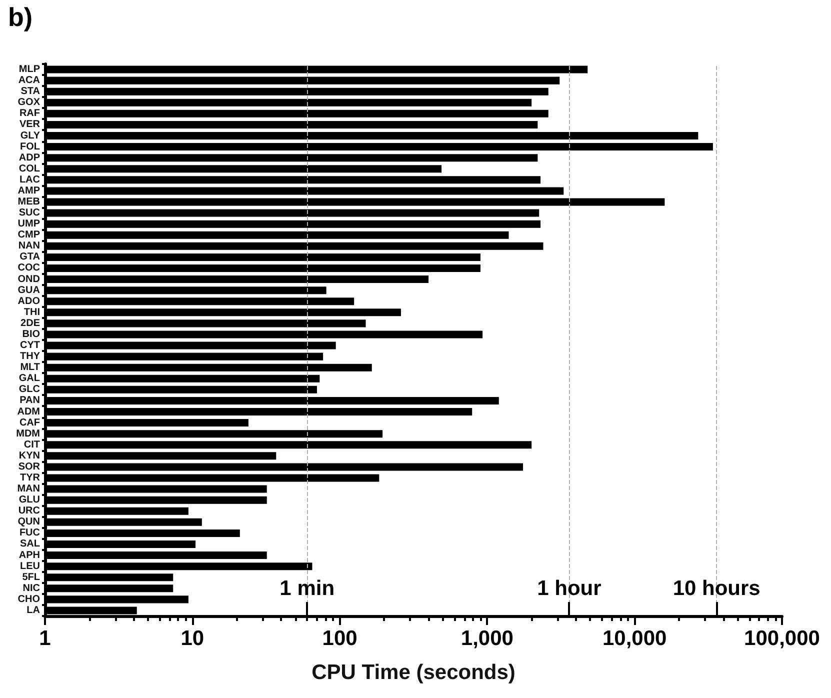  I want to click on y-tick-label: MEB, so click(29, 202).